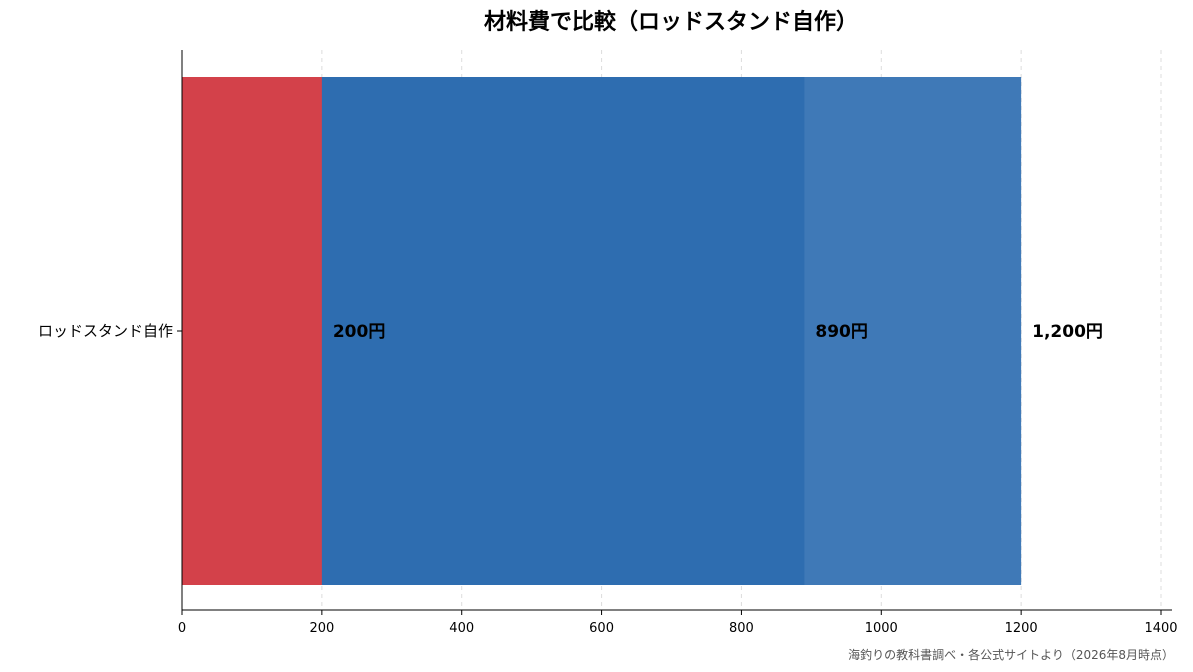 This screenshot has width=1193, height=672. What do you see at coordinates (881, 628) in the screenshot?
I see `x-tick-label-1000: 1000` at bounding box center [881, 628].